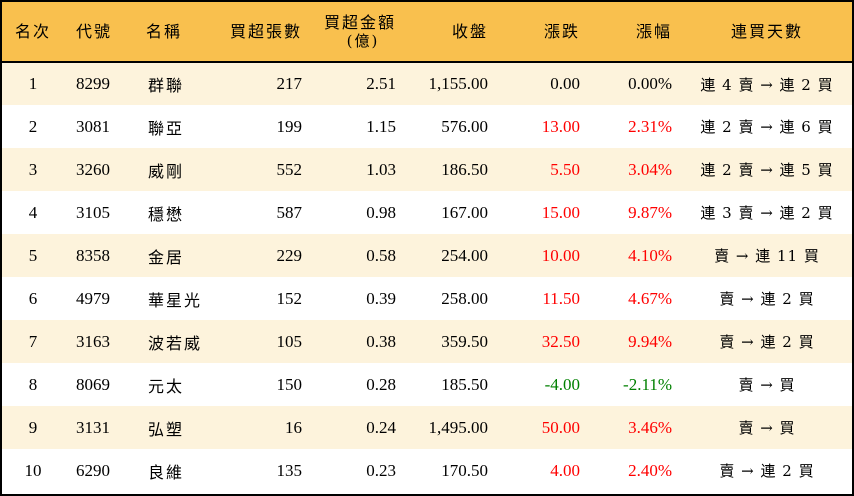  Describe the element at coordinates (464, 126) in the screenshot. I see `cell-close: 576.00` at that location.